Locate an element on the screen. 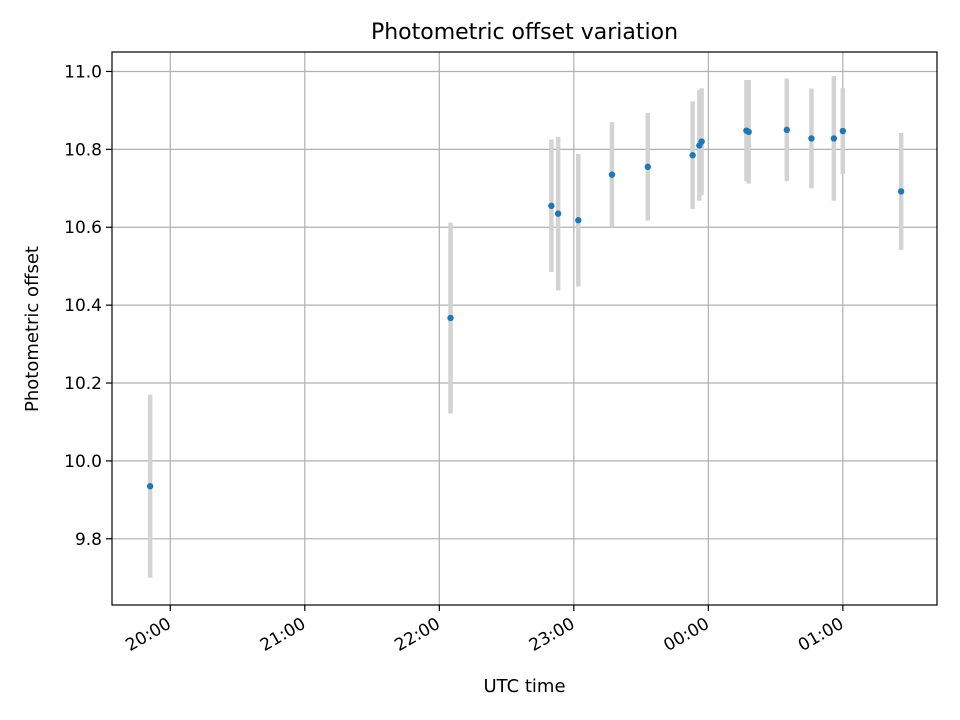 The width and height of the screenshot is (960, 720). x-axis-ticks: 20:00 21:00 22:00 23:00 00:00 01:00 is located at coordinates (484, 630).